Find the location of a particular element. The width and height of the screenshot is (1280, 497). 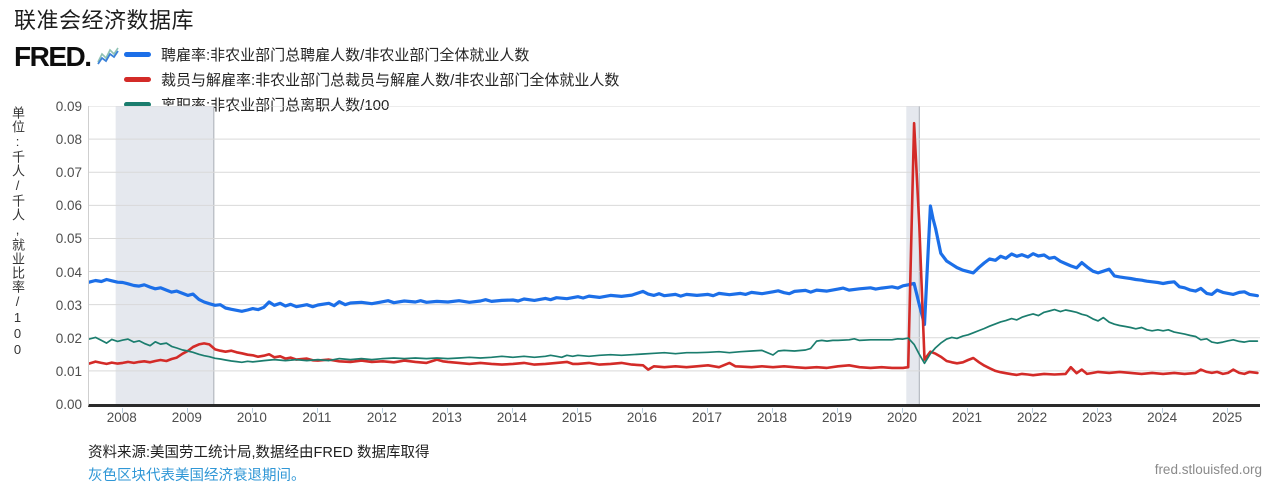

x-tick-label: 2015 is located at coordinates (576, 417).